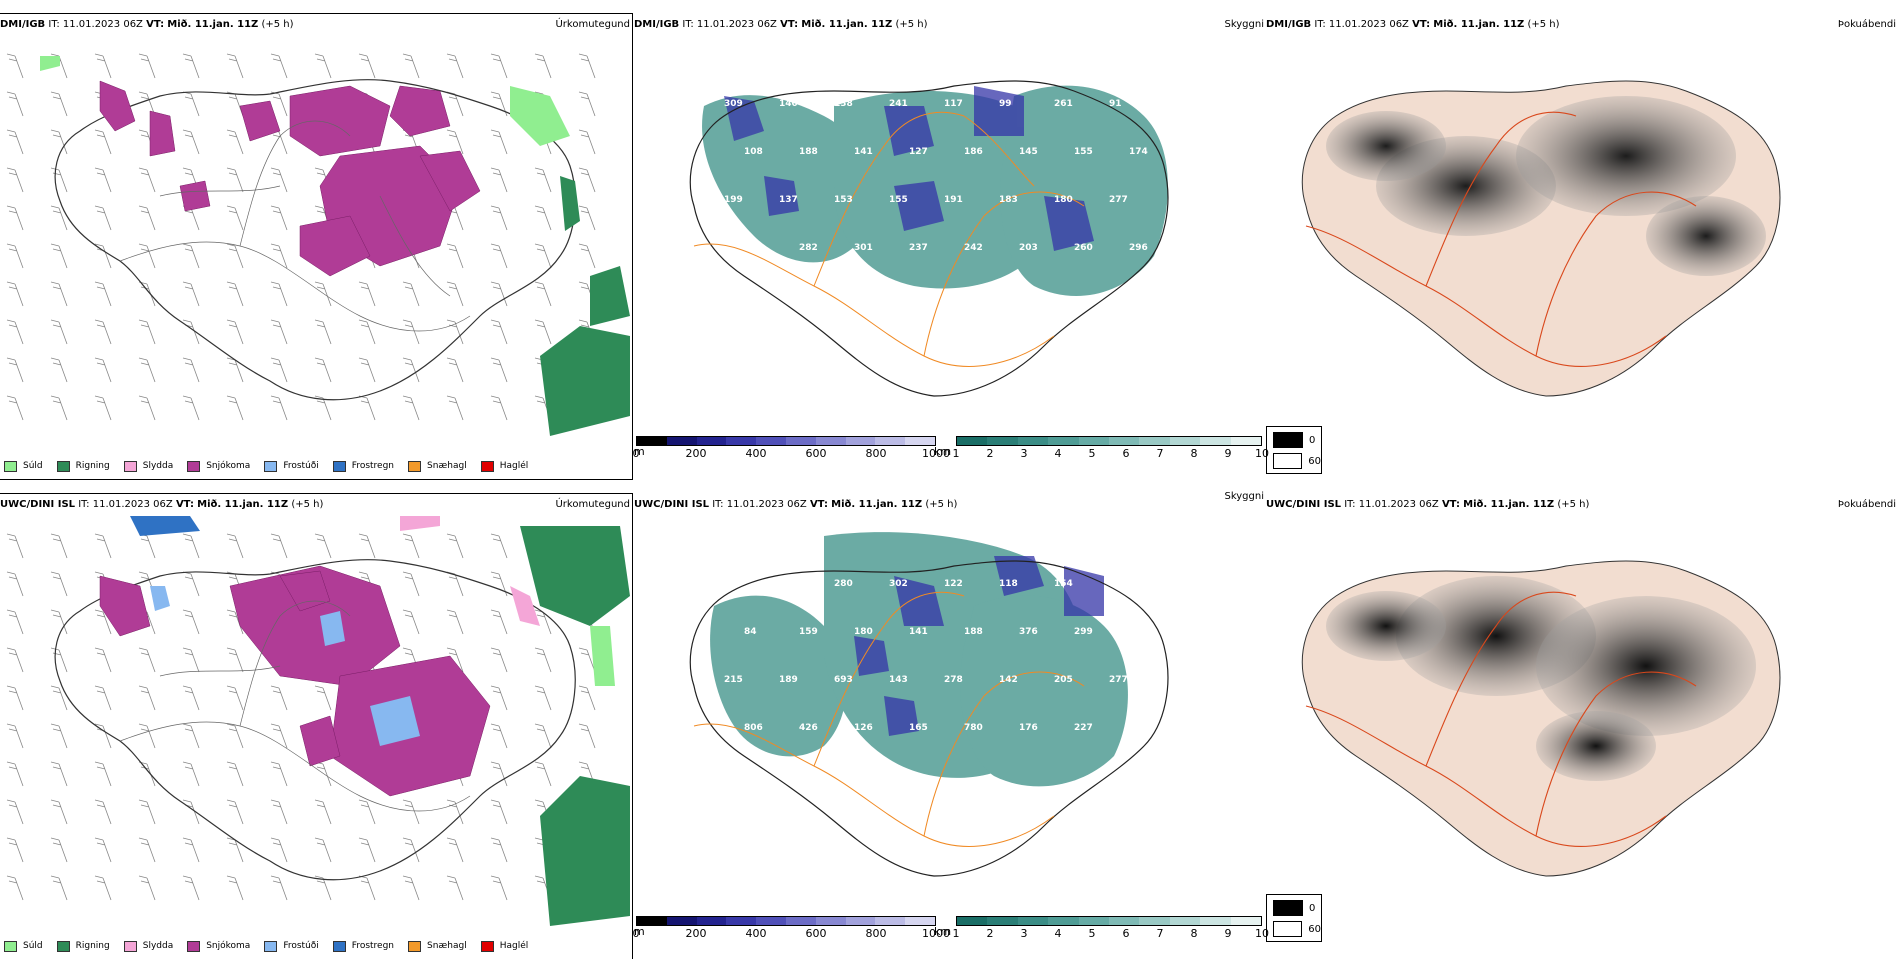 The image size is (1900, 959). What do you see at coordinates (843, 104) in the screenshot?
I see `station-label: 138` at bounding box center [843, 104].